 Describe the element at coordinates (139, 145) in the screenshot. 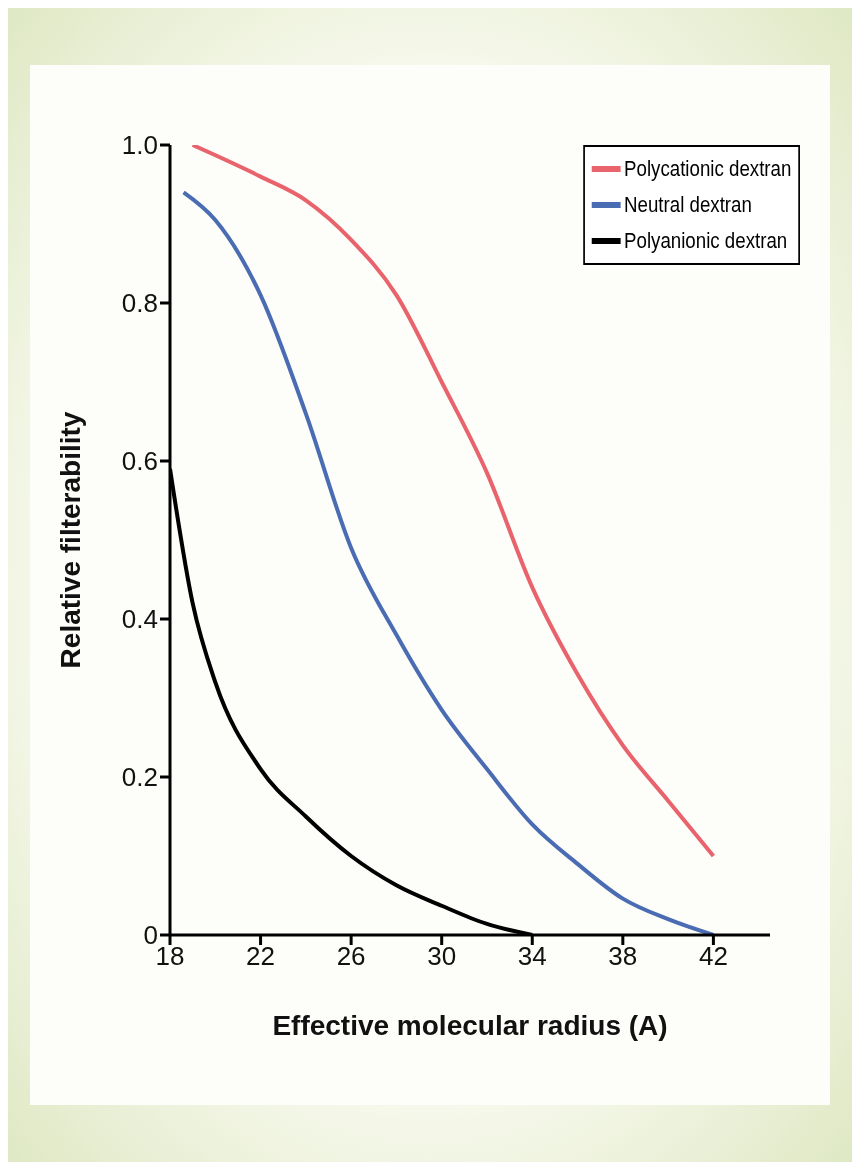

I see `y-tick-label: 1.0` at that location.